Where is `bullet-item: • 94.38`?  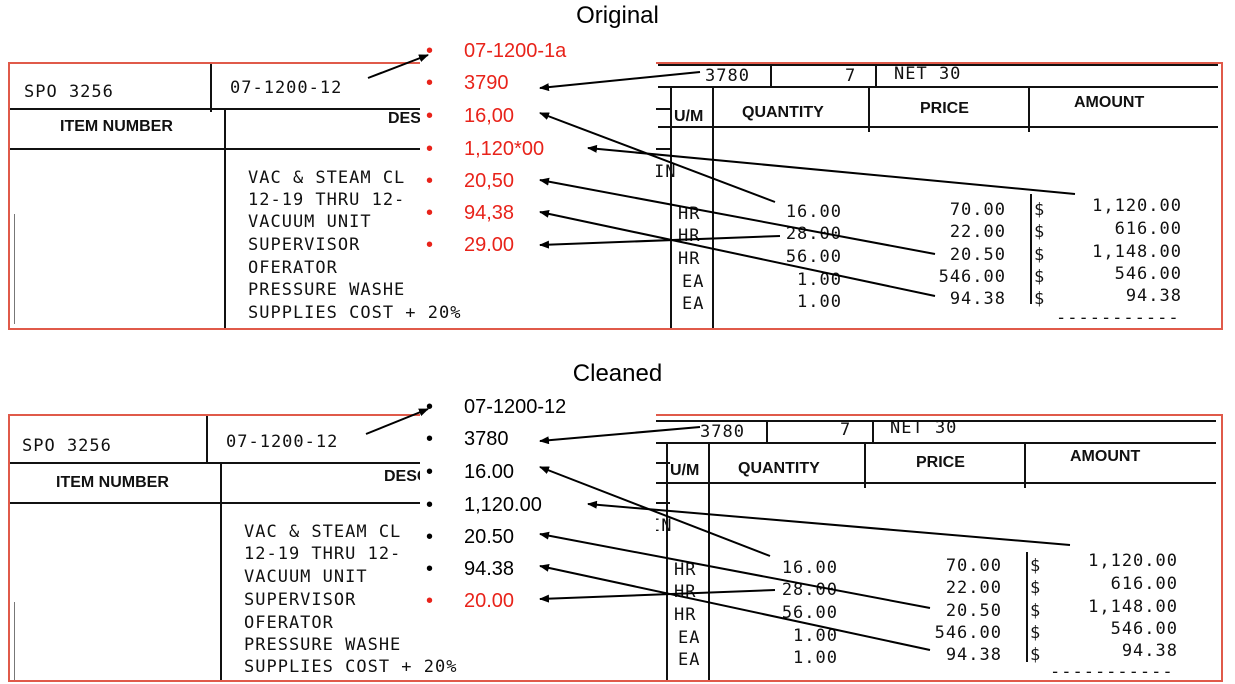
bullet-item: • 94.38 is located at coordinates (470, 569).